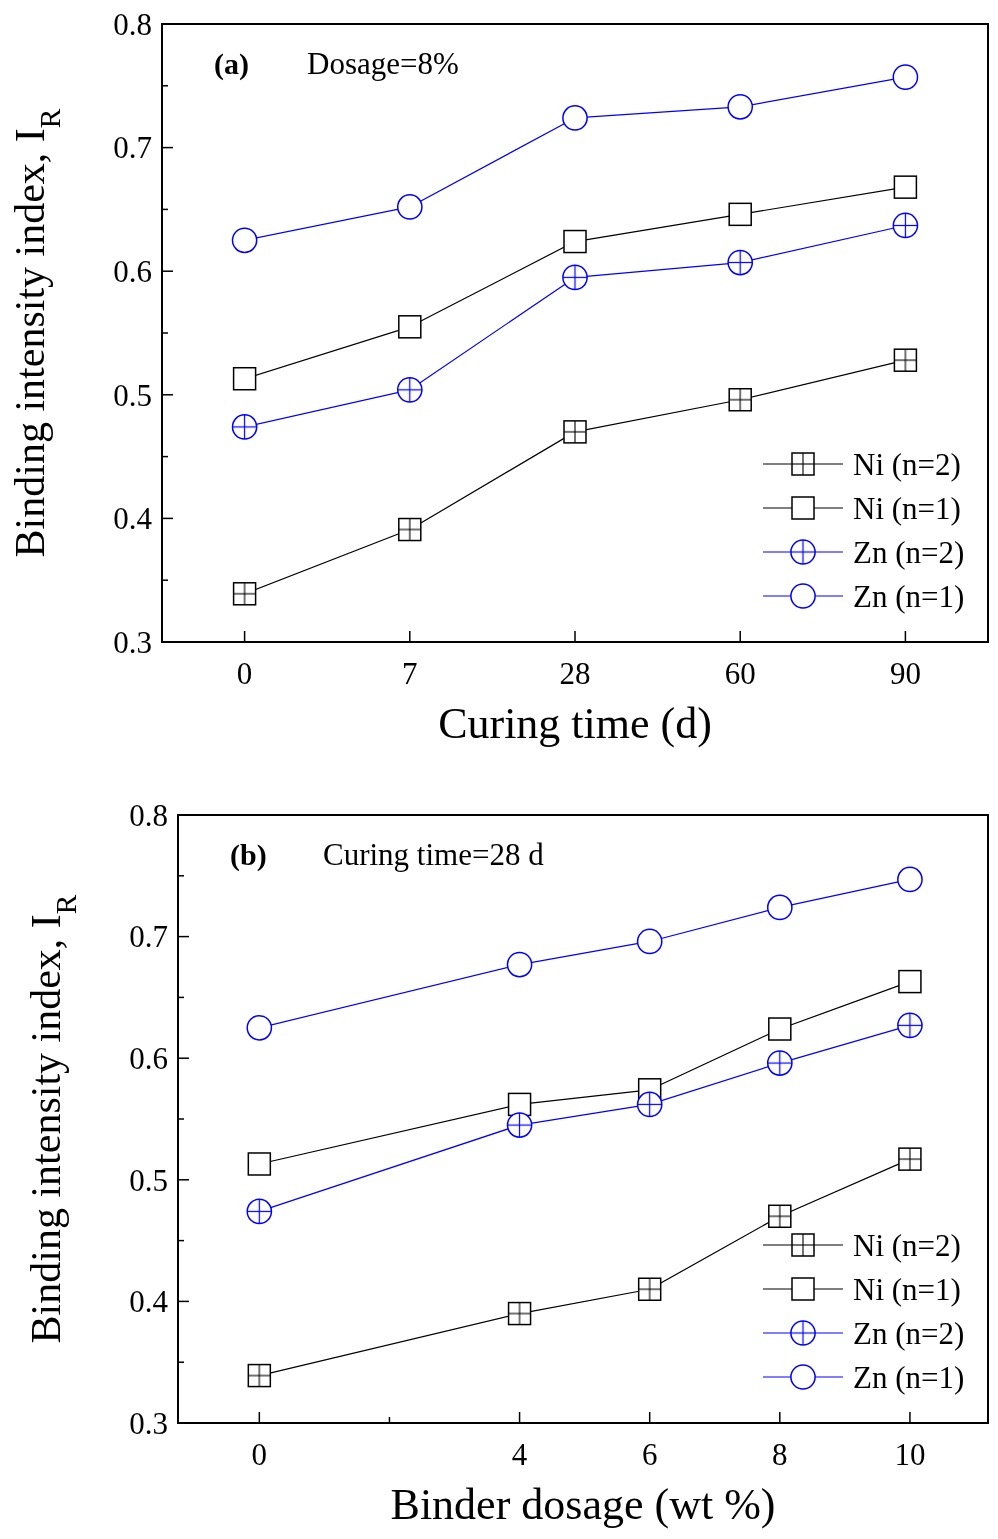 The height and width of the screenshot is (1539, 998). What do you see at coordinates (231, 64) in the screenshot?
I see `annotation: (a)` at bounding box center [231, 64].